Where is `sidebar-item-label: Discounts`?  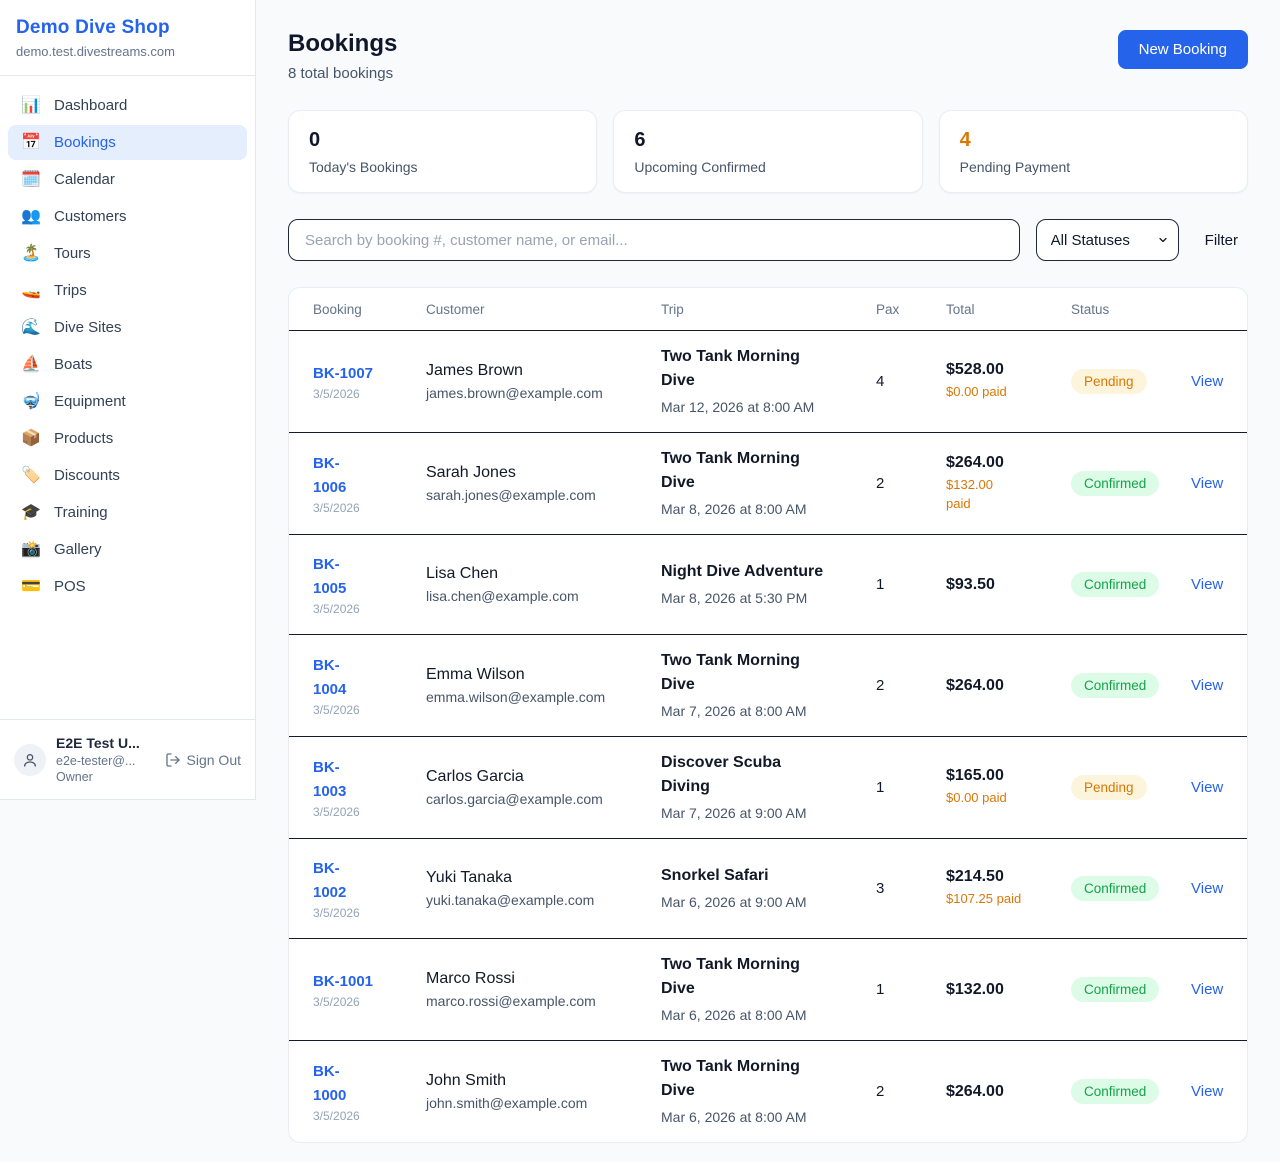
sidebar-item-label: Discounts is located at coordinates (87, 475).